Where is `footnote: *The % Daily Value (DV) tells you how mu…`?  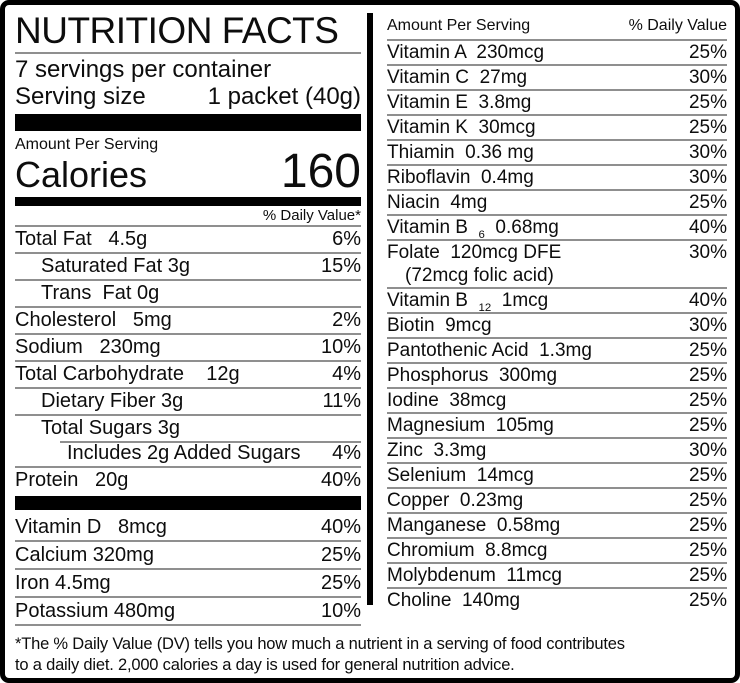
footnote: *The % Daily Value (DV) tells you how mu… is located at coordinates (371, 655).